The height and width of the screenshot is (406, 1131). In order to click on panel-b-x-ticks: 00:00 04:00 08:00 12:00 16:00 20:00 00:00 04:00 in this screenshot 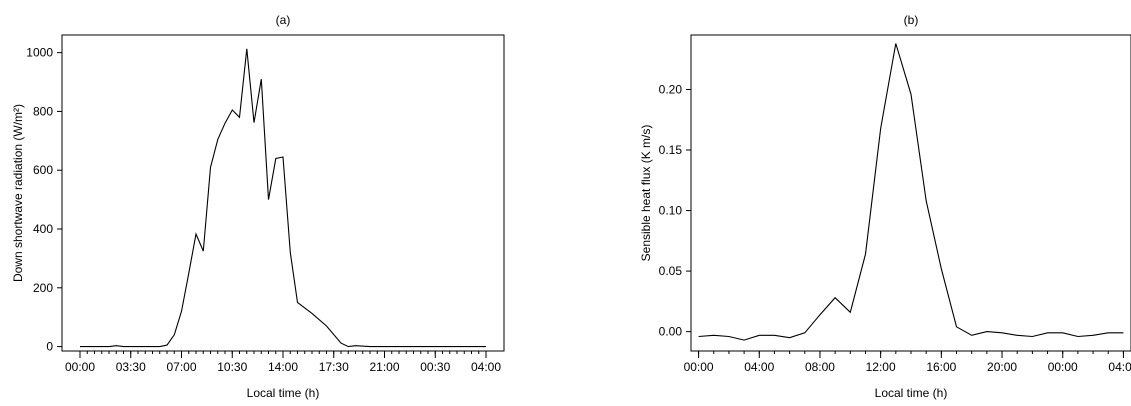, I will do `click(907, 362)`.